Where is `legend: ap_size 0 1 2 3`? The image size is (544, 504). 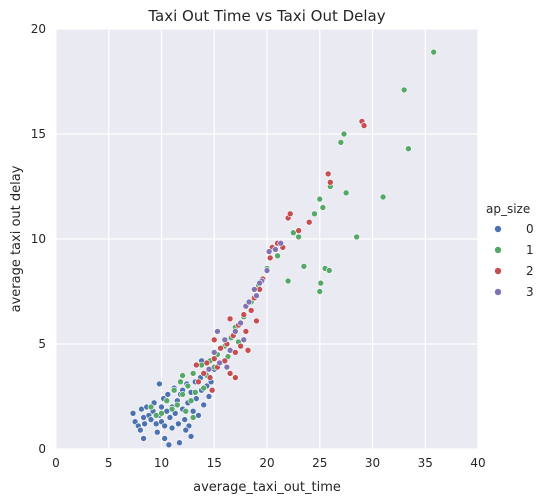
legend: ap_size 0 1 2 3 is located at coordinates (510, 250).